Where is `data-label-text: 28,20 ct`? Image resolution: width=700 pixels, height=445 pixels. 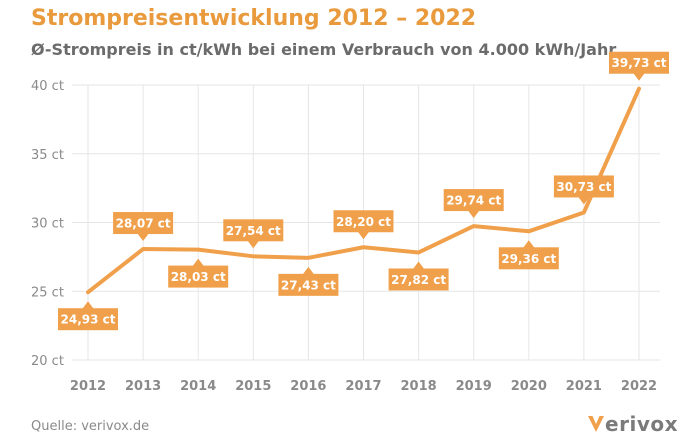 data-label-text: 28,20 ct is located at coordinates (363, 222).